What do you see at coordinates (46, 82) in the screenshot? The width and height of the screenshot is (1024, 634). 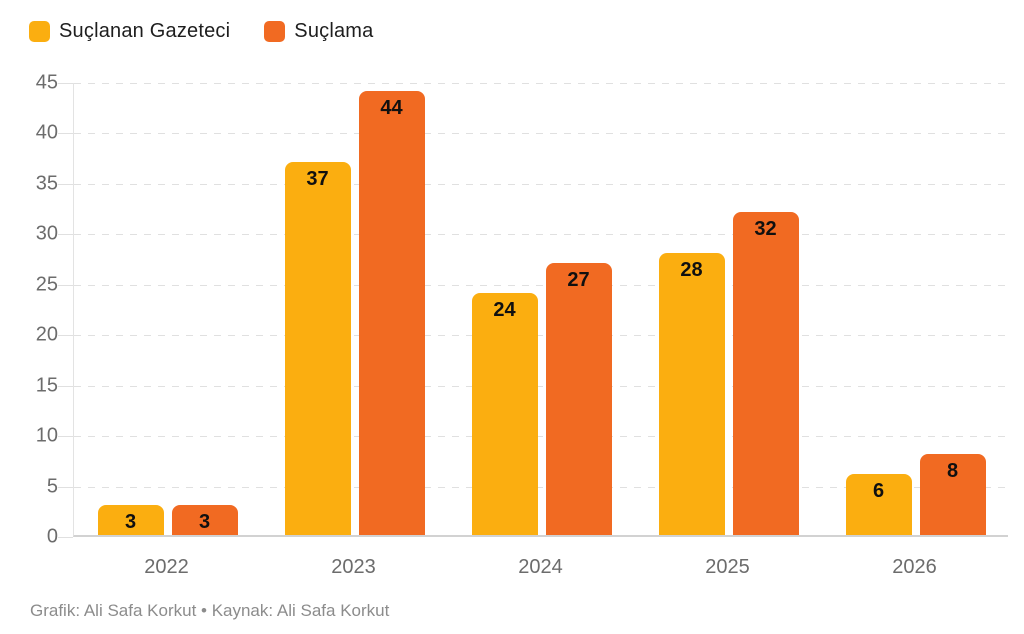 I see `y-axis-label-45: 45` at bounding box center [46, 82].